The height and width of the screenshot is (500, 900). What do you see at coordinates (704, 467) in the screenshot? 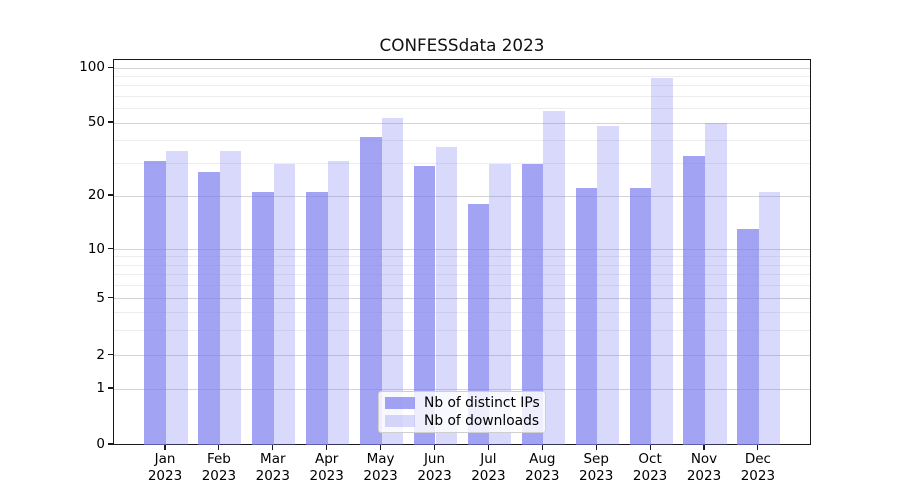
I see `x-tick-label-nov: Nov 2023` at bounding box center [704, 467].